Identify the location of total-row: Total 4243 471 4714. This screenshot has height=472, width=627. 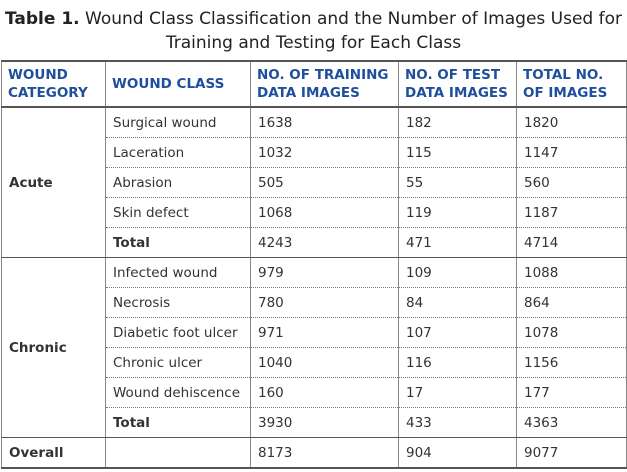
(314, 242).